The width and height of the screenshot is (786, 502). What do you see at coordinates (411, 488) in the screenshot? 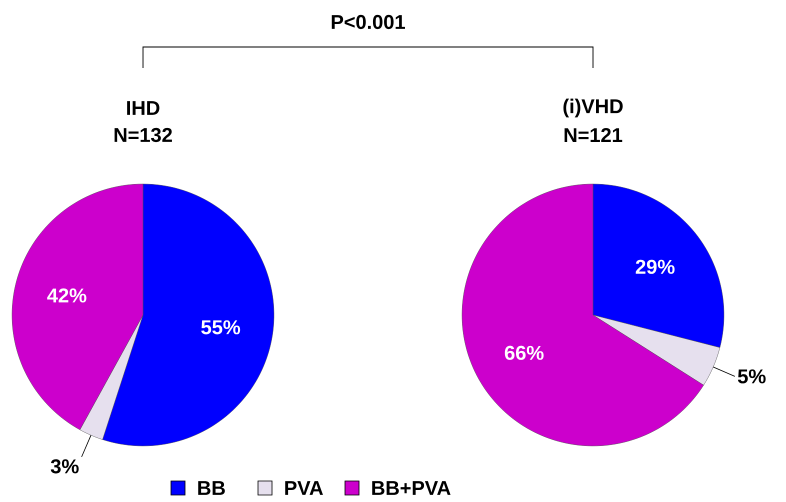
I see `legend-label: BB+PVA` at bounding box center [411, 488].